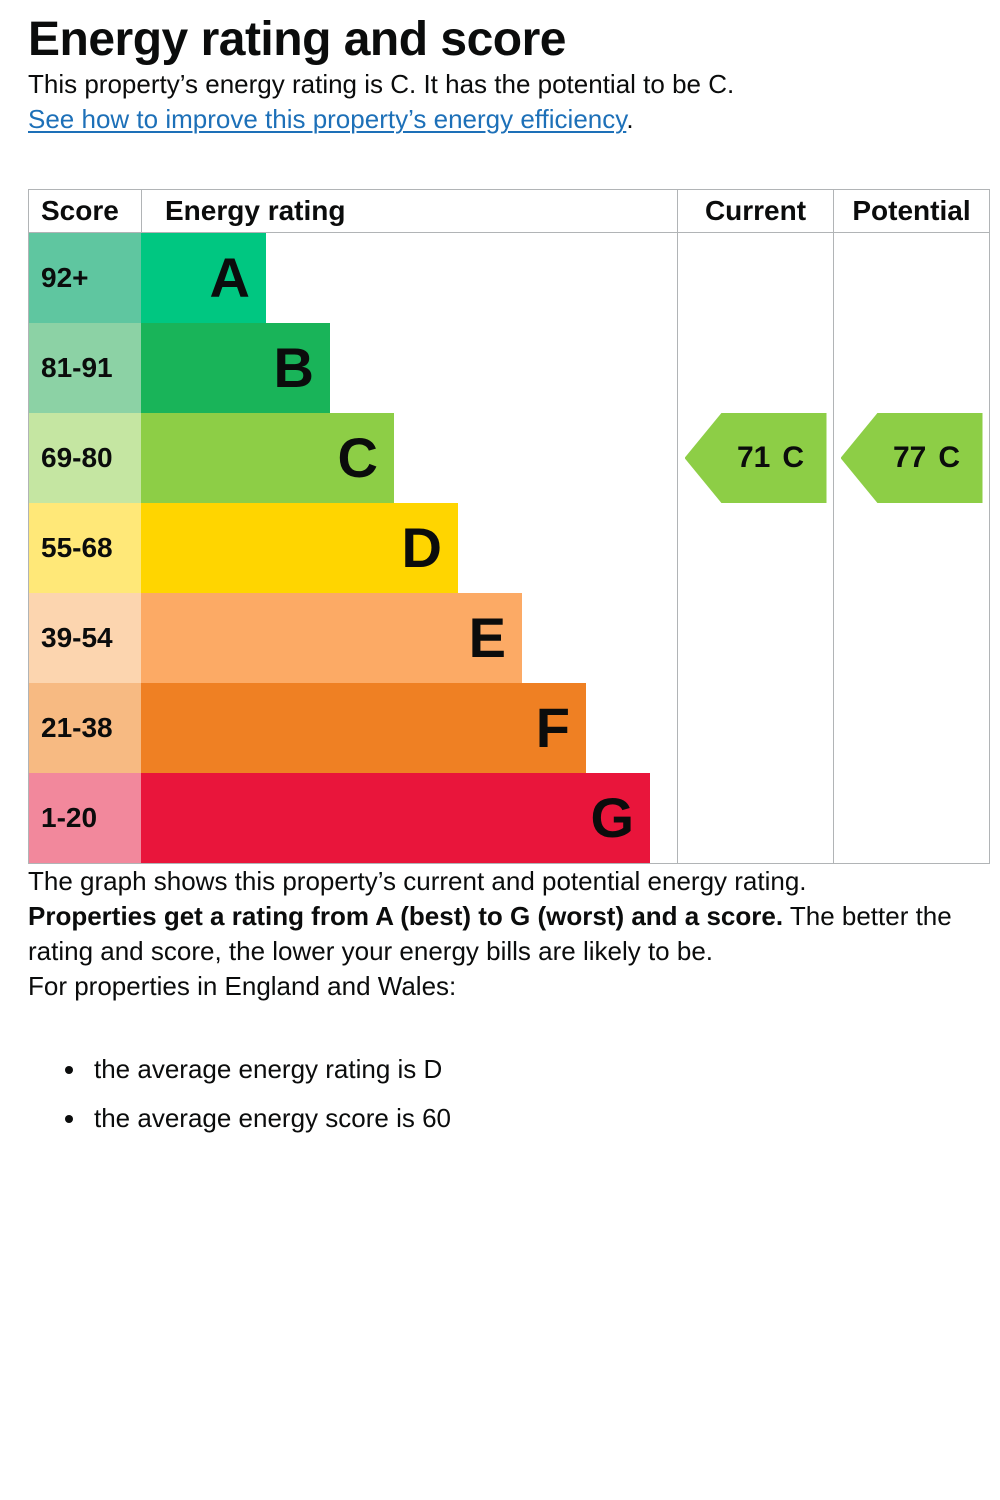 This screenshot has height=1500, width=1000. What do you see at coordinates (267, 457) in the screenshot?
I see `epc-band-bar-c: C` at bounding box center [267, 457].